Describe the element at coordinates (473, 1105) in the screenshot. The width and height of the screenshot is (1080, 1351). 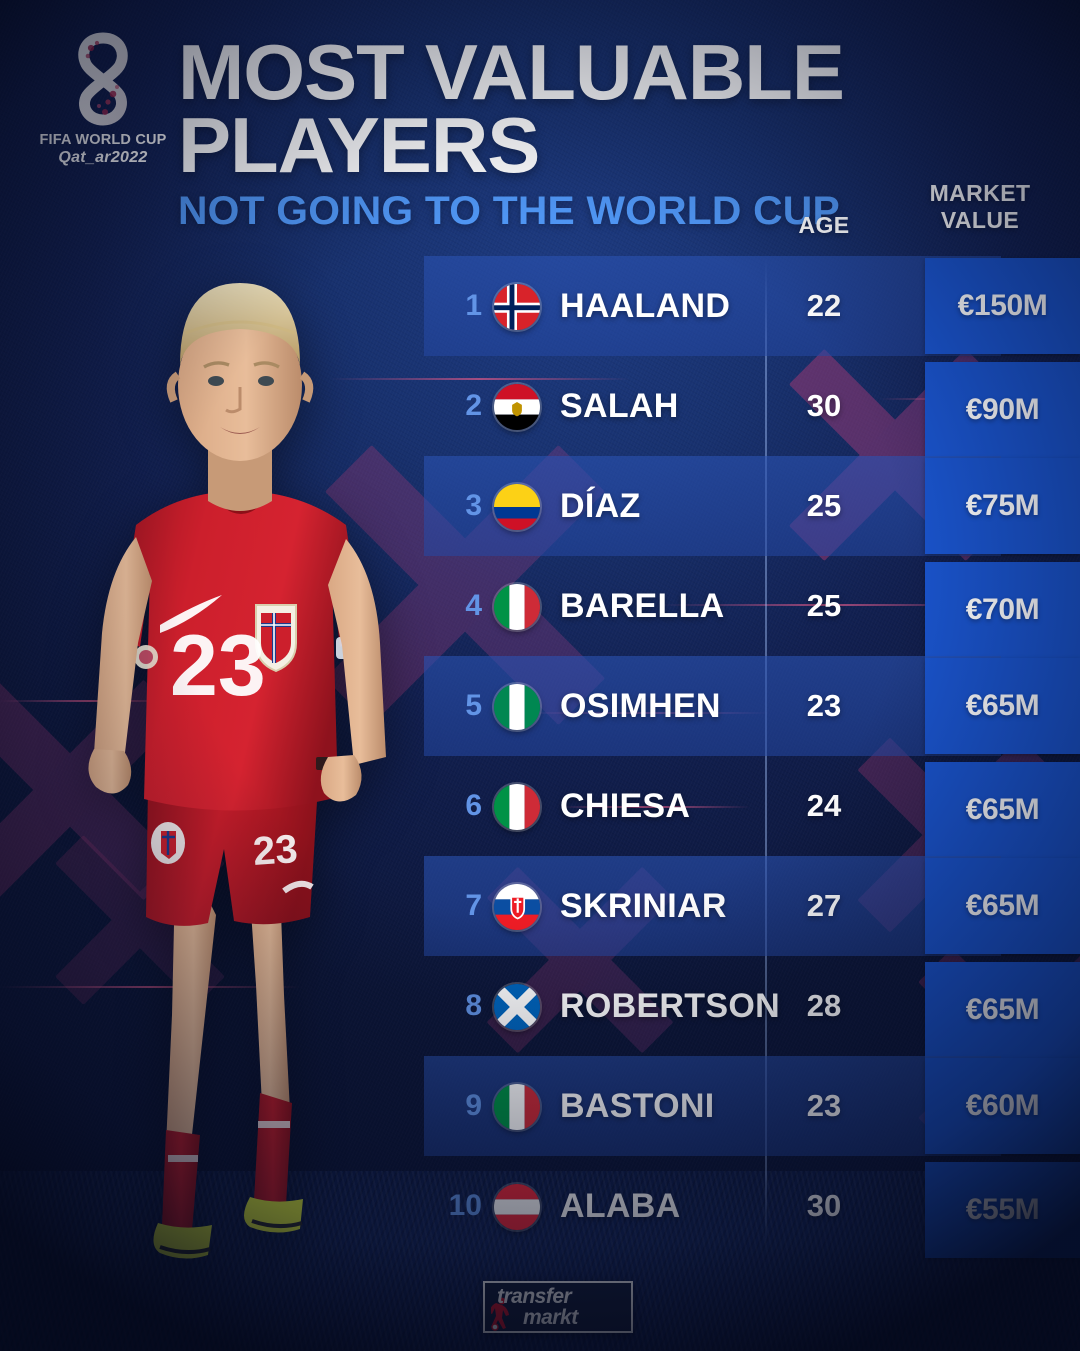
I see `row-rank: 9` at that location.